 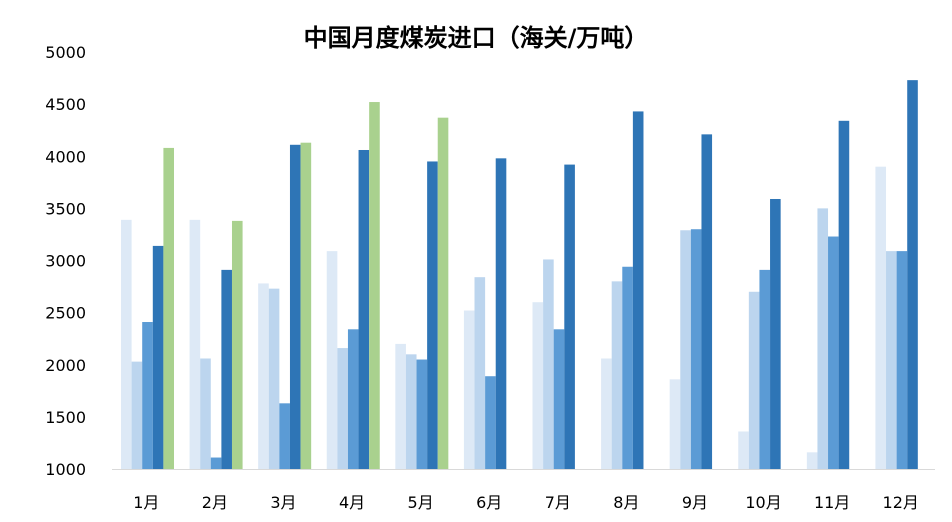 What do you see at coordinates (558, 502) in the screenshot?
I see `x-tick-label: 7月` at bounding box center [558, 502].